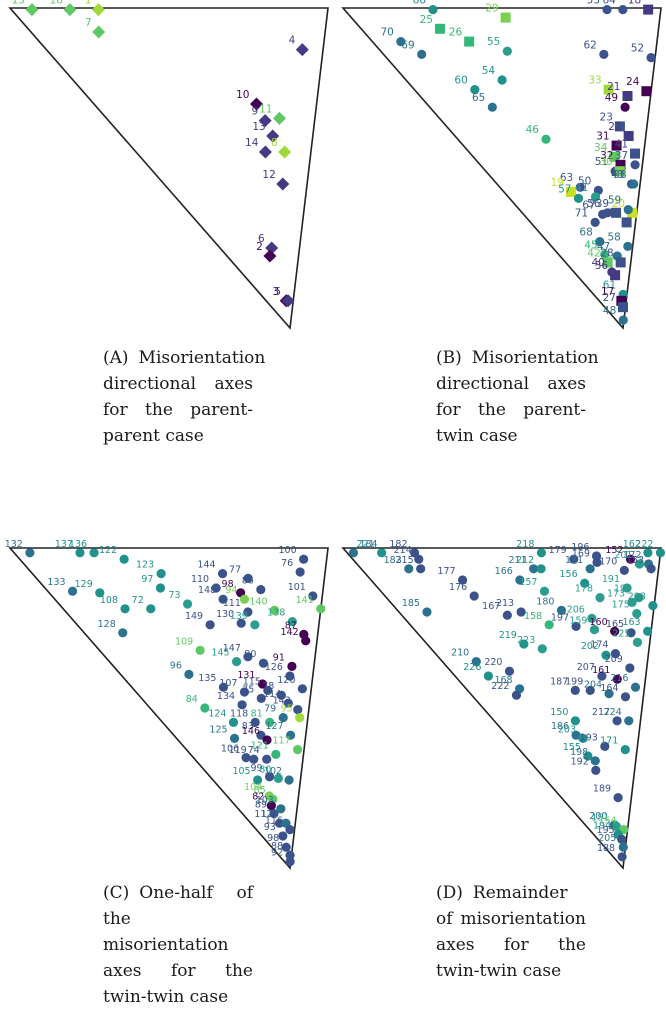 This screenshot has width=666, height=1010. Describe the element at coordinates (601, 162) in the screenshot. I see `point-label: 51` at that location.